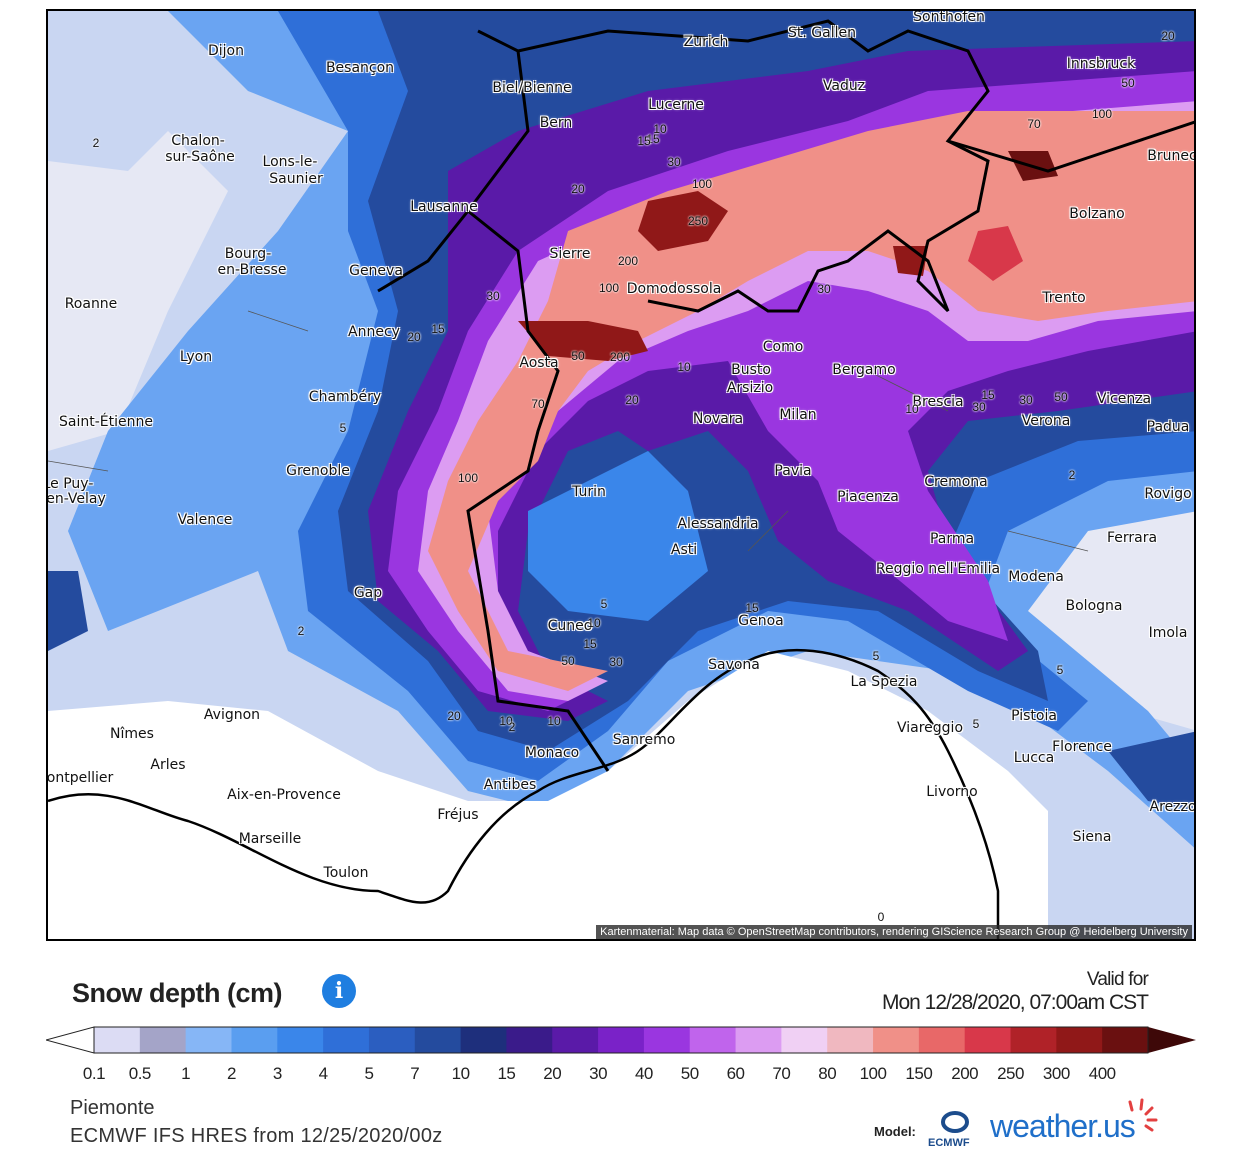  I want to click on colorbar-tick-label: 30, so click(598, 1073).